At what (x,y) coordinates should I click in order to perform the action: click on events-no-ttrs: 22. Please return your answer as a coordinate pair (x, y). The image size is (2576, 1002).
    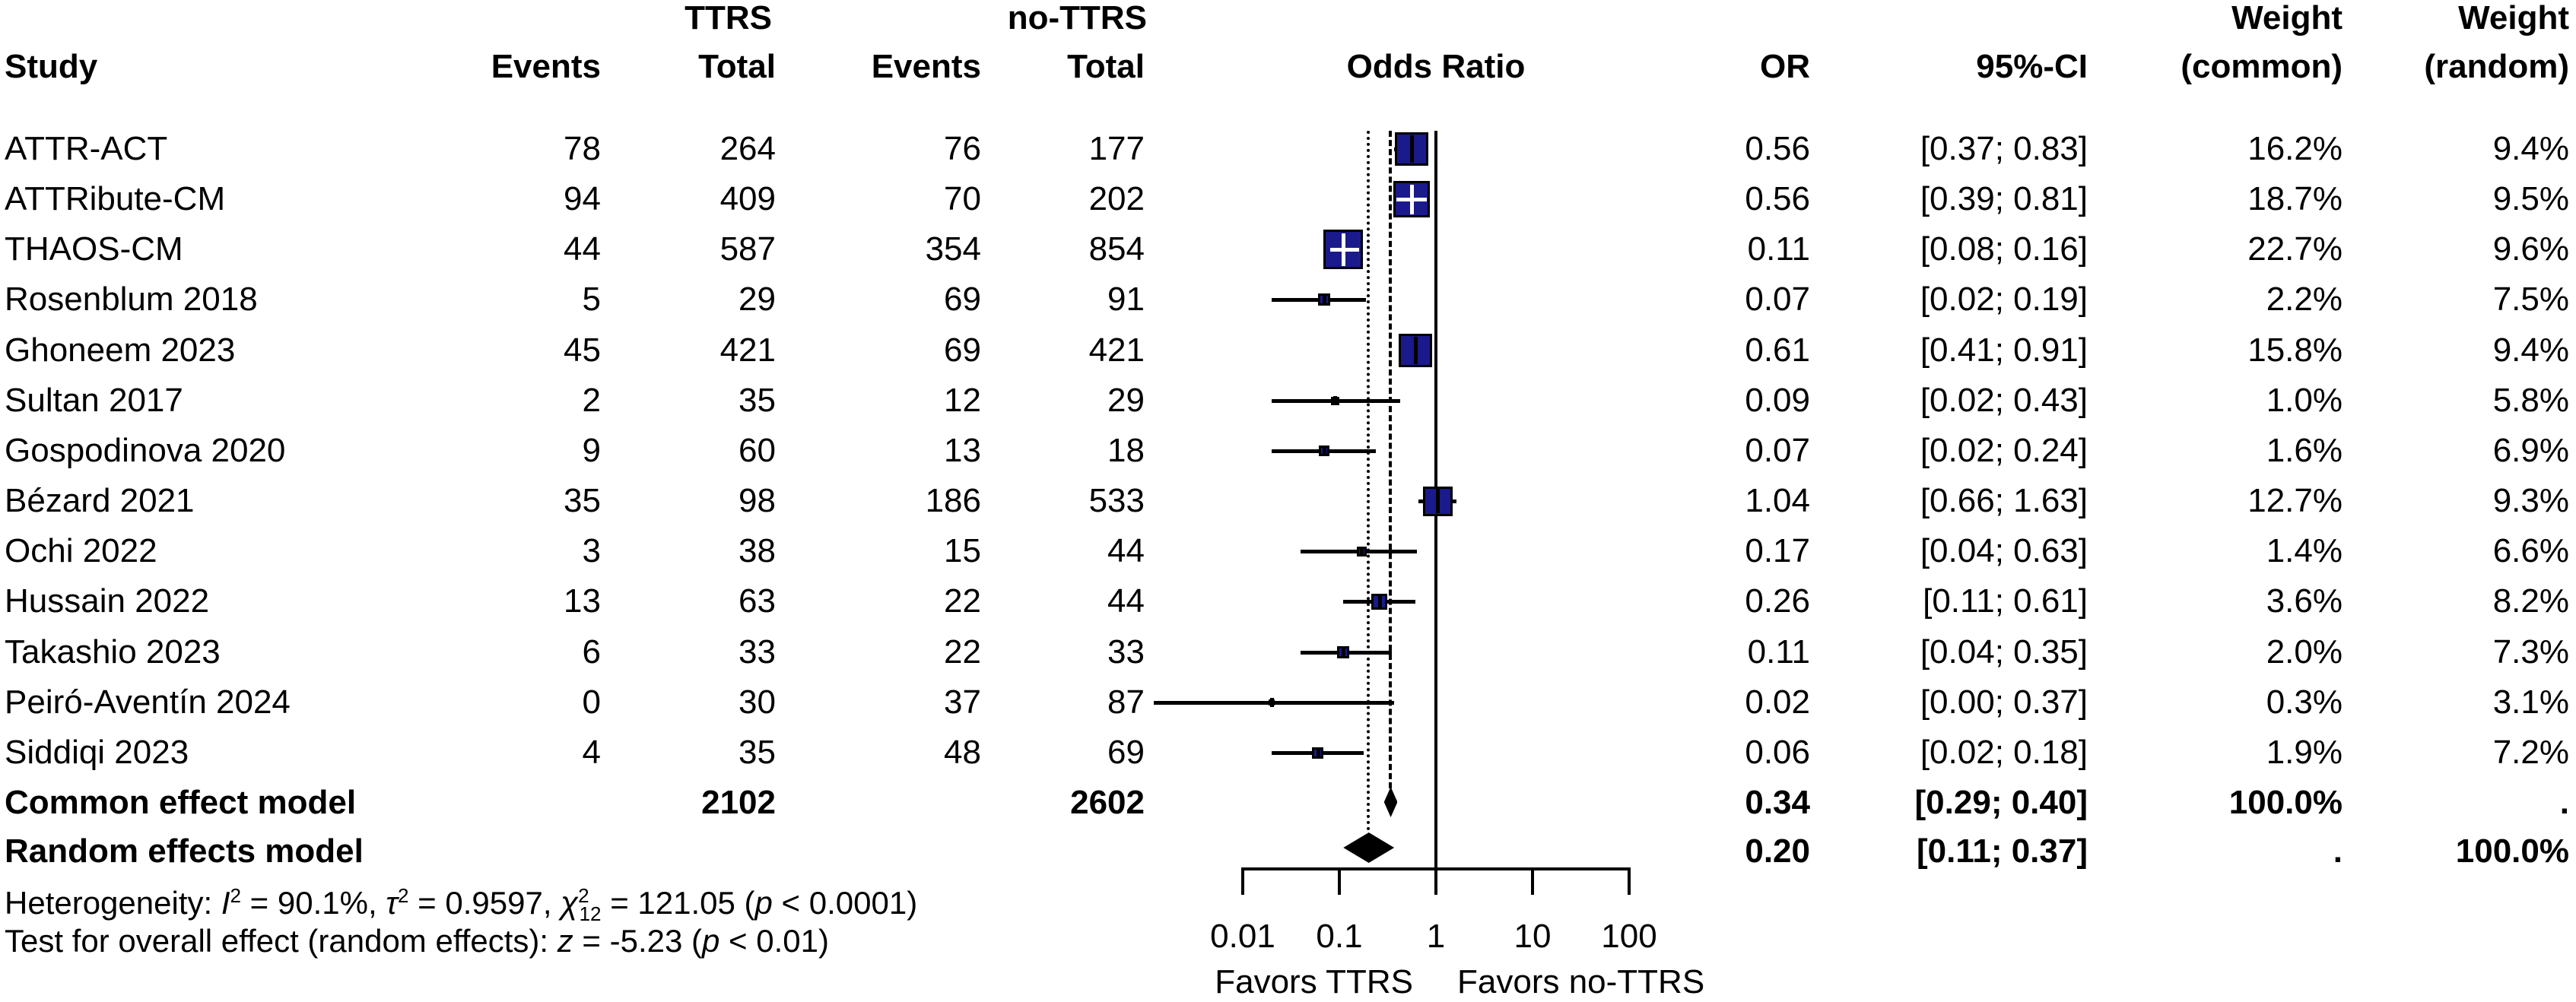
    Looking at the image, I should click on (963, 652).